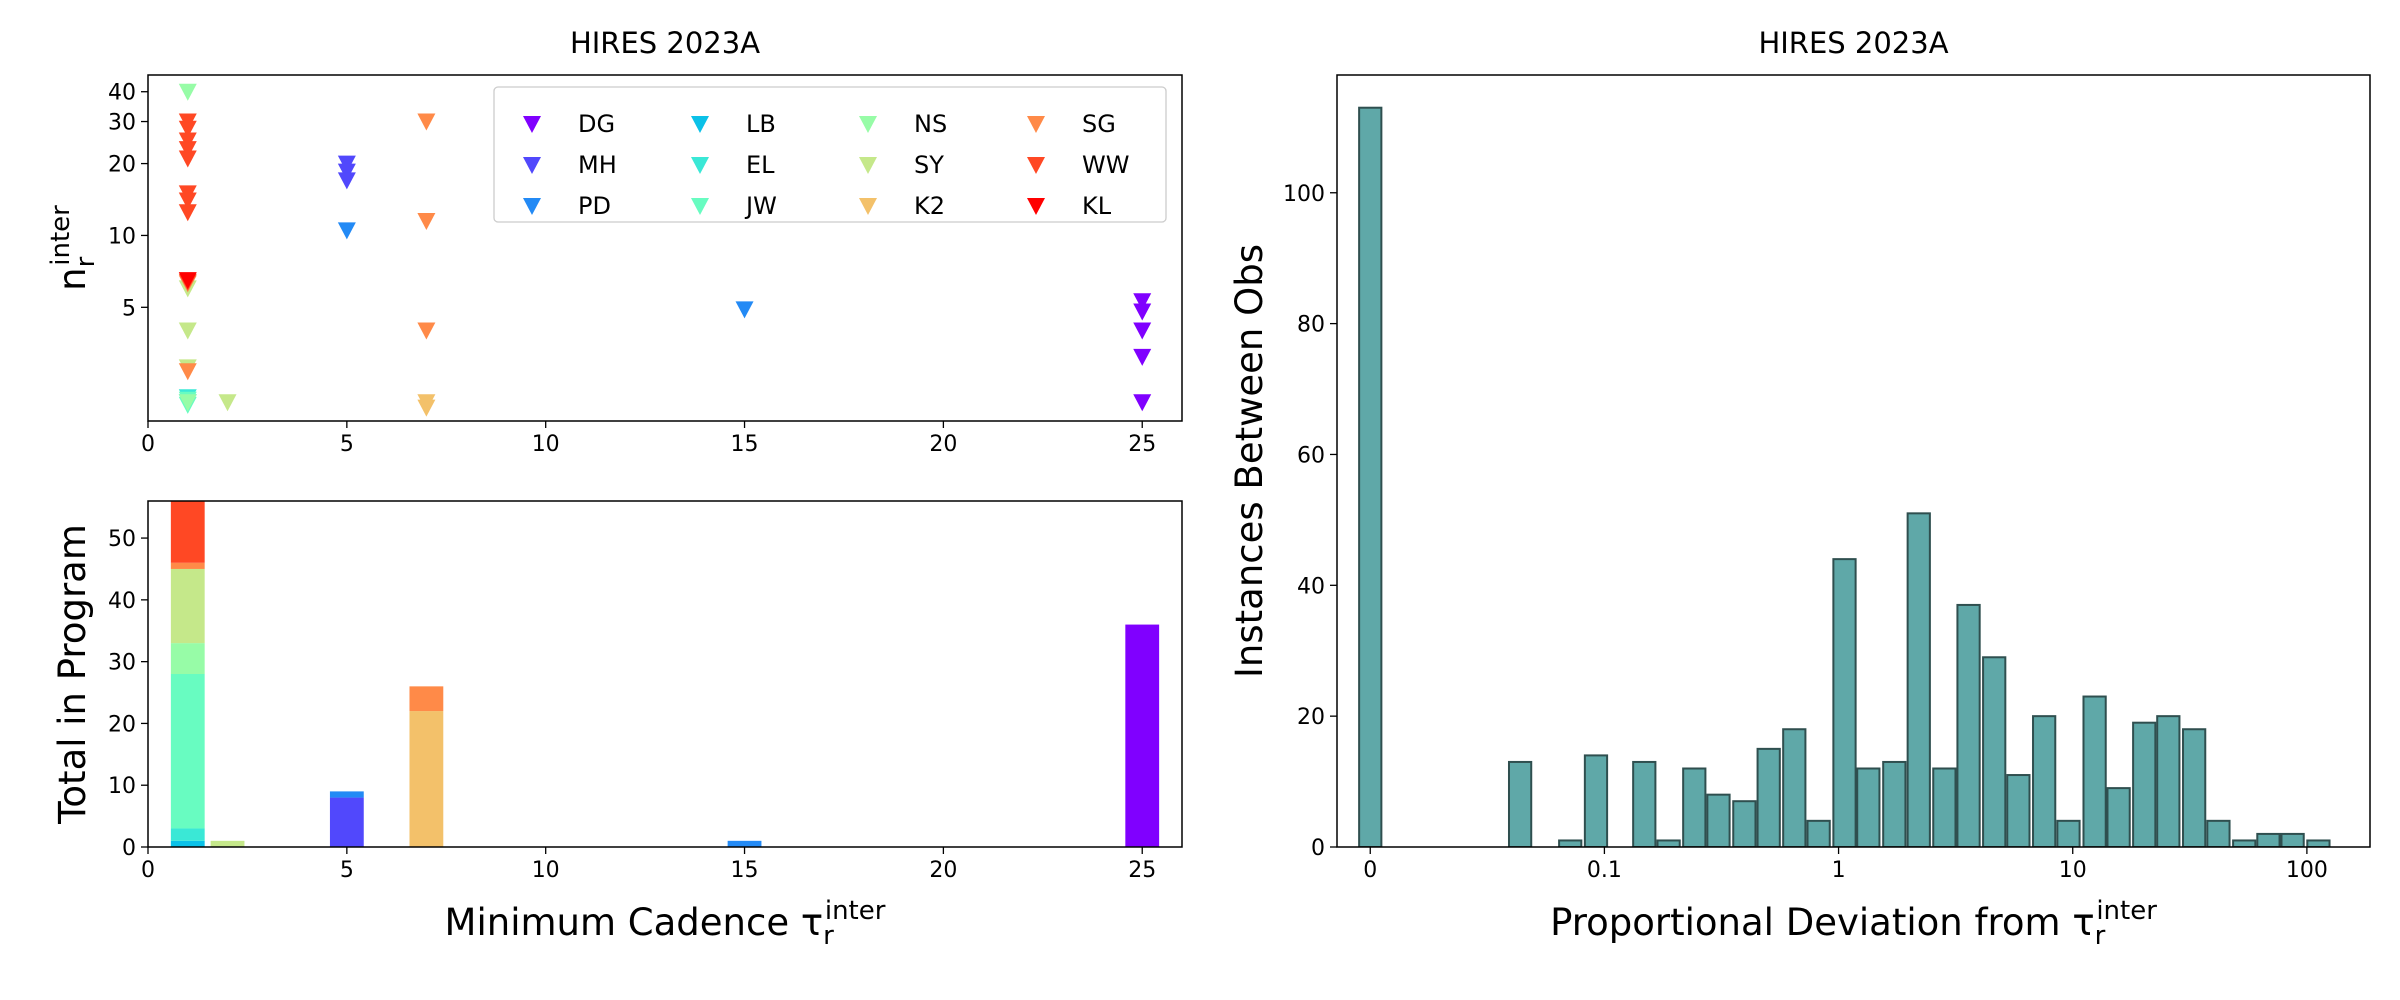 Image resolution: width=2400 pixels, height=1000 pixels. I want to click on y-tick-label: 40, so click(122, 93).